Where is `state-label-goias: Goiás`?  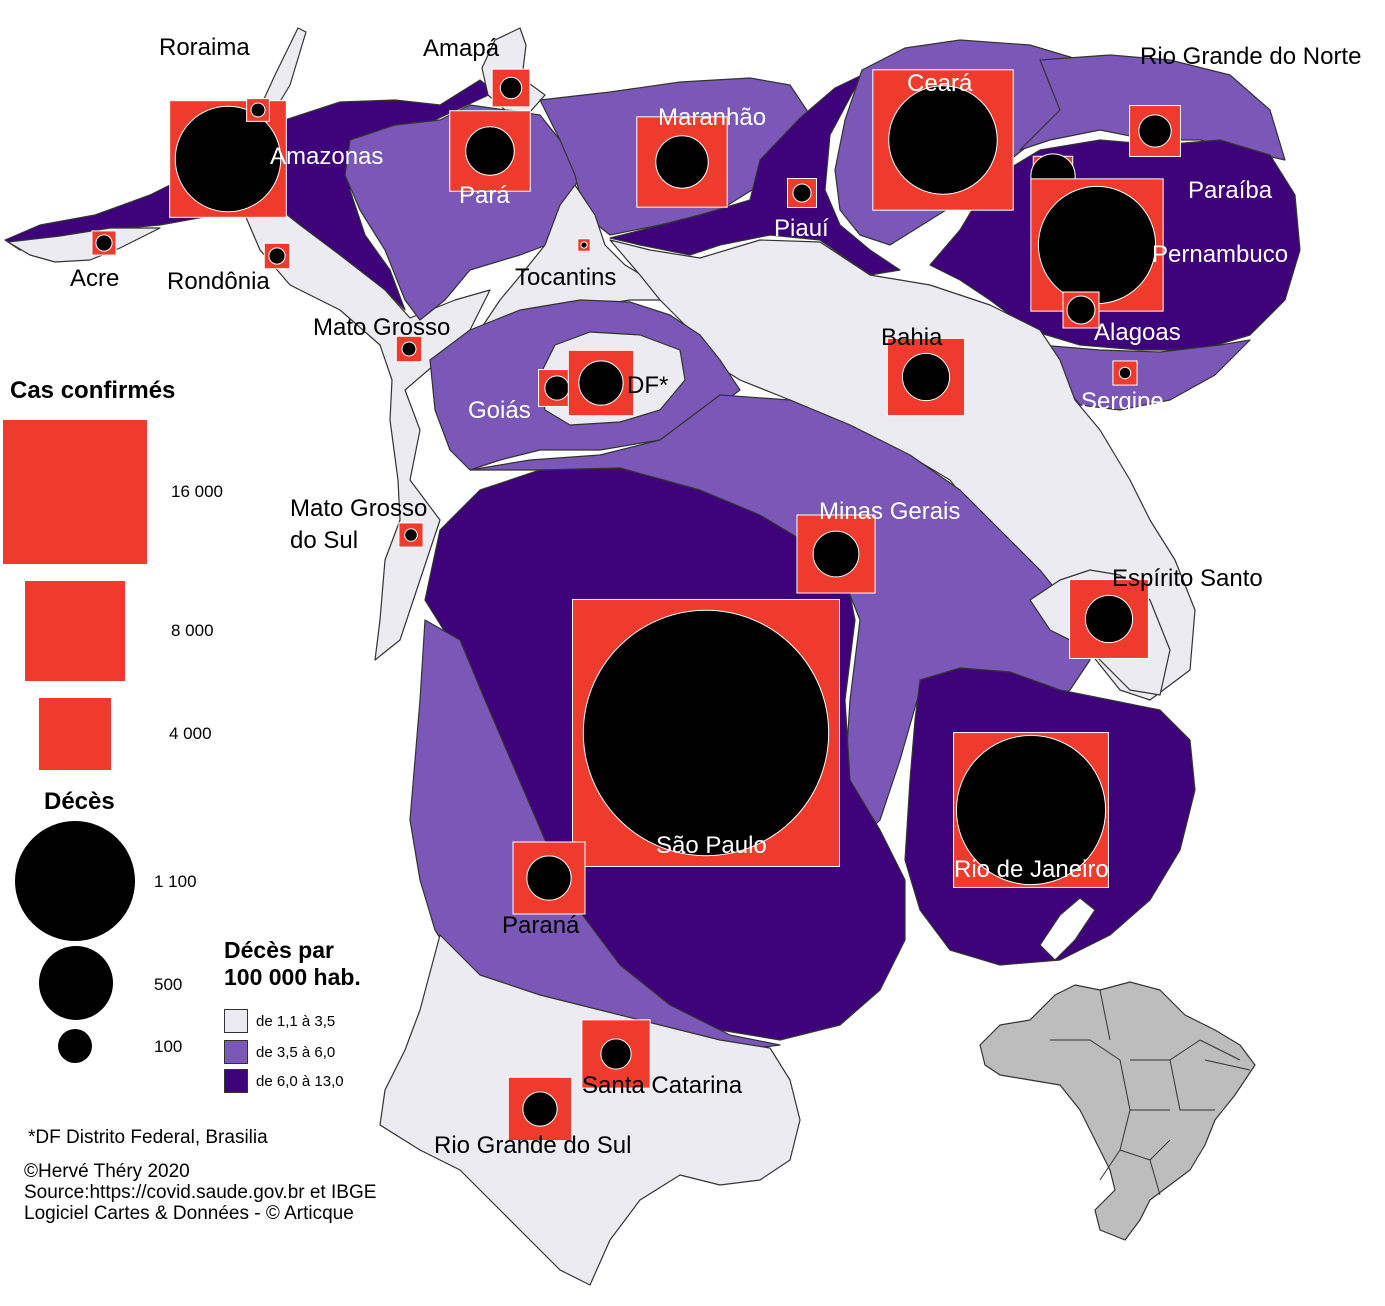 state-label-goias: Goiás is located at coordinates (499, 410).